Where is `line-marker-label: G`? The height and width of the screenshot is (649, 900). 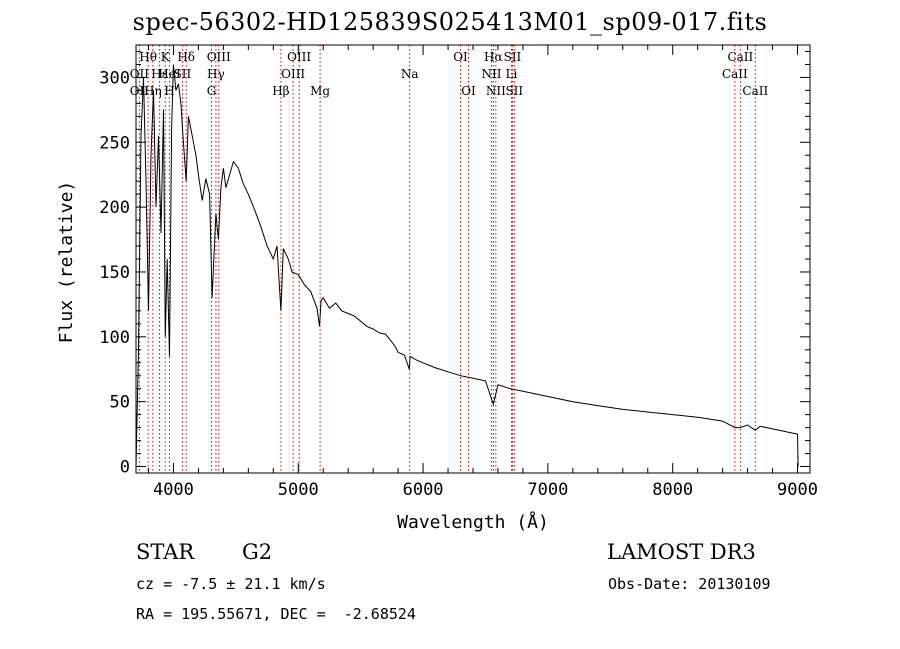 line-marker-label: G is located at coordinates (212, 91).